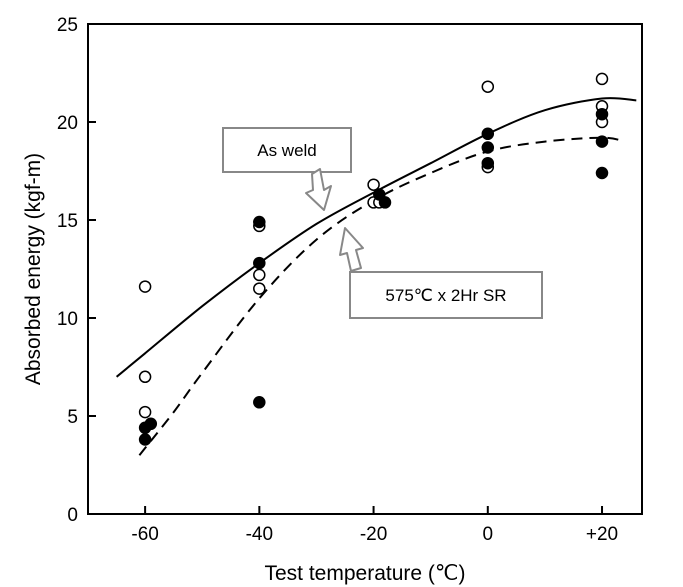 The height and width of the screenshot is (587, 683). I want to click on as-weld-label: As weld, so click(287, 150).